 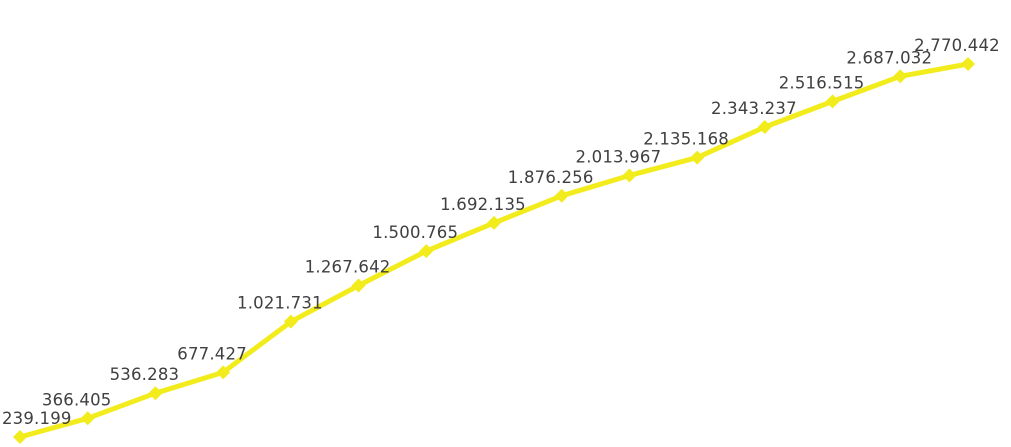 I want to click on data-label: 1.021.731, so click(x=280, y=303).